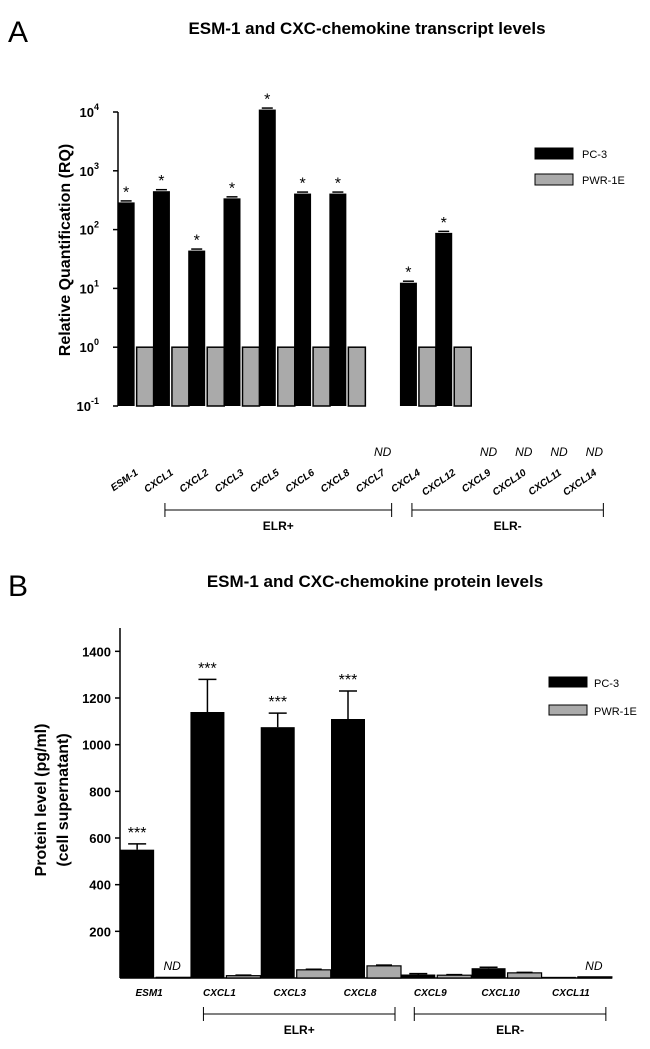 Image resolution: width=650 pixels, height=1049 pixels. I want to click on significance-cxcl6: *, so click(302, 184).